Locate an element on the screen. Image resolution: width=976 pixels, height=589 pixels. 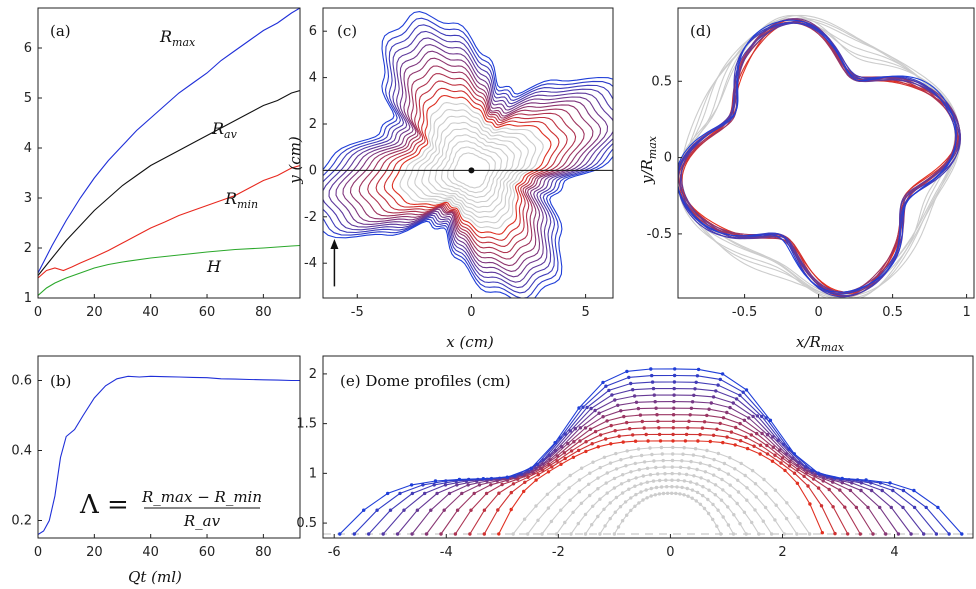
formula-lhs: Λ = is located at coordinates (104, 505).